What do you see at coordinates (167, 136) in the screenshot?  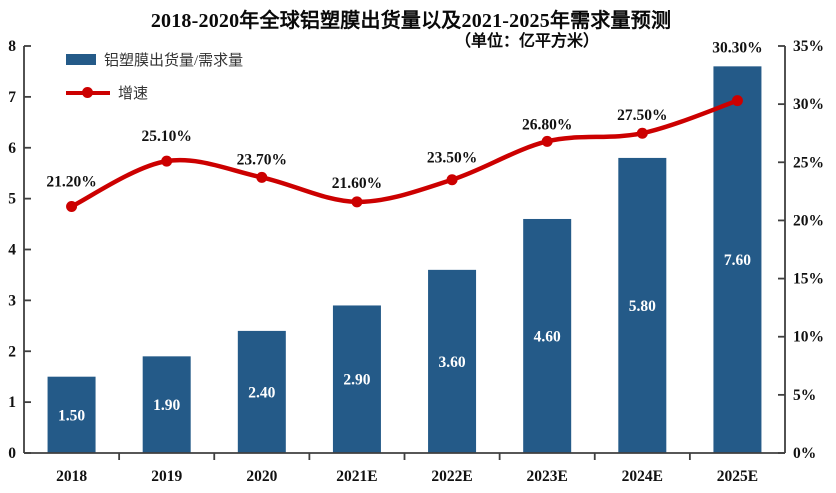 I see `growth-value-label: 25.10%` at bounding box center [167, 136].